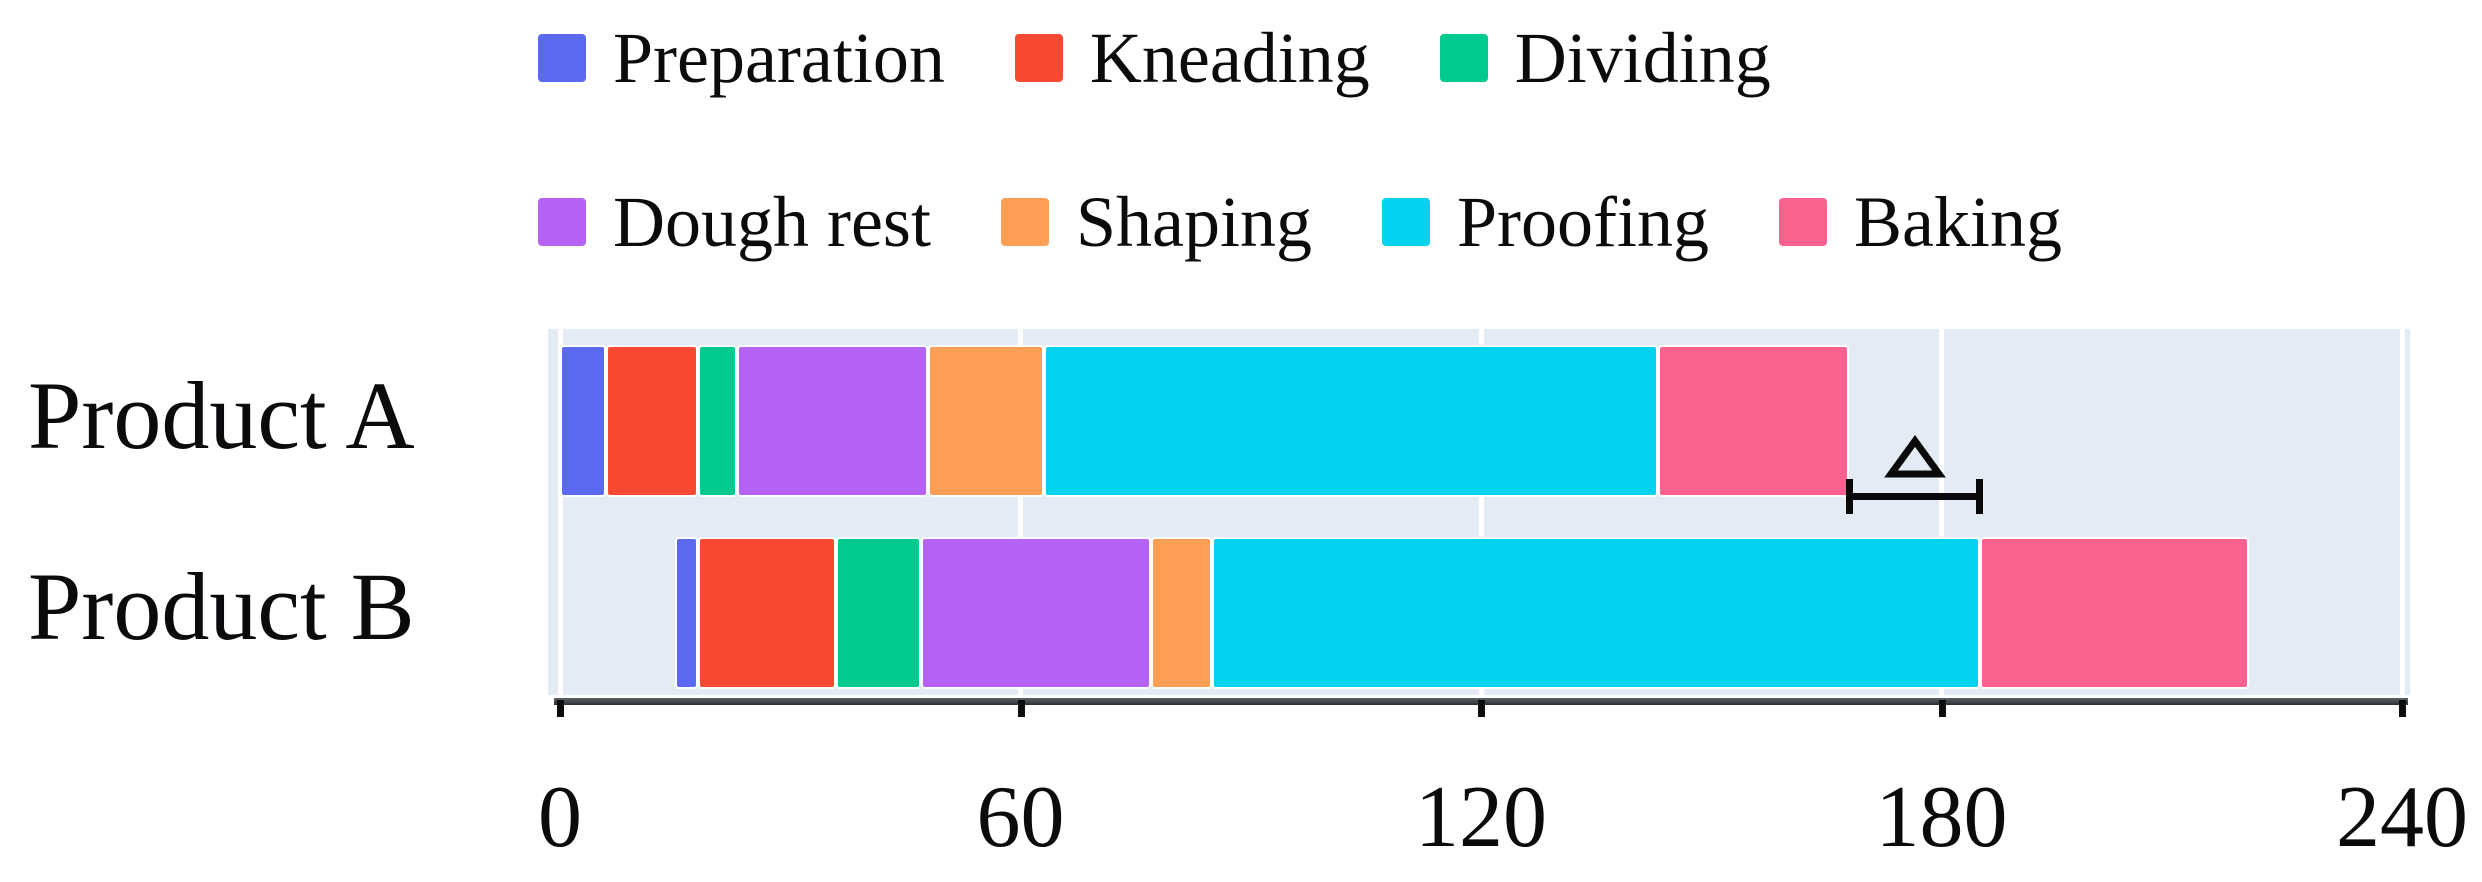  What do you see at coordinates (1038, 58) in the screenshot?
I see `legend-swatch-kneading-icon` at bounding box center [1038, 58].